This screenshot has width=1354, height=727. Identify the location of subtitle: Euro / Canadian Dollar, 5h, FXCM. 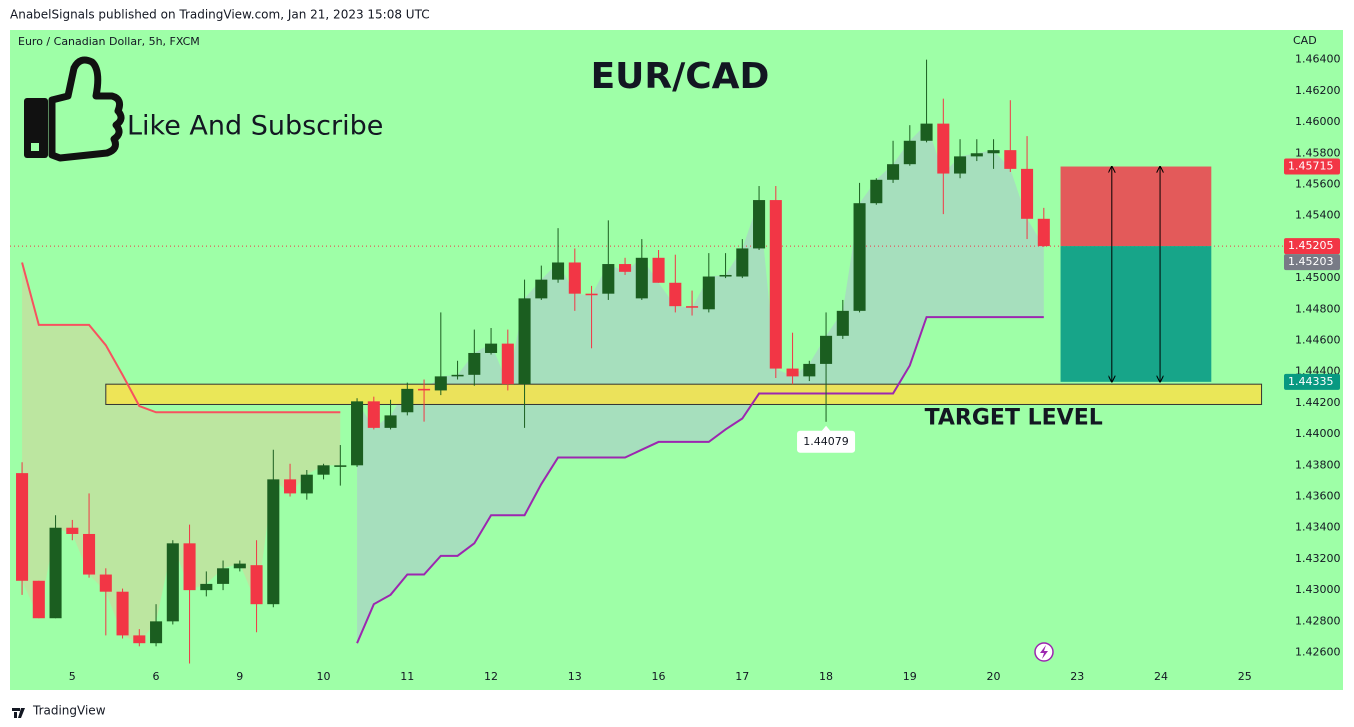
(109, 41).